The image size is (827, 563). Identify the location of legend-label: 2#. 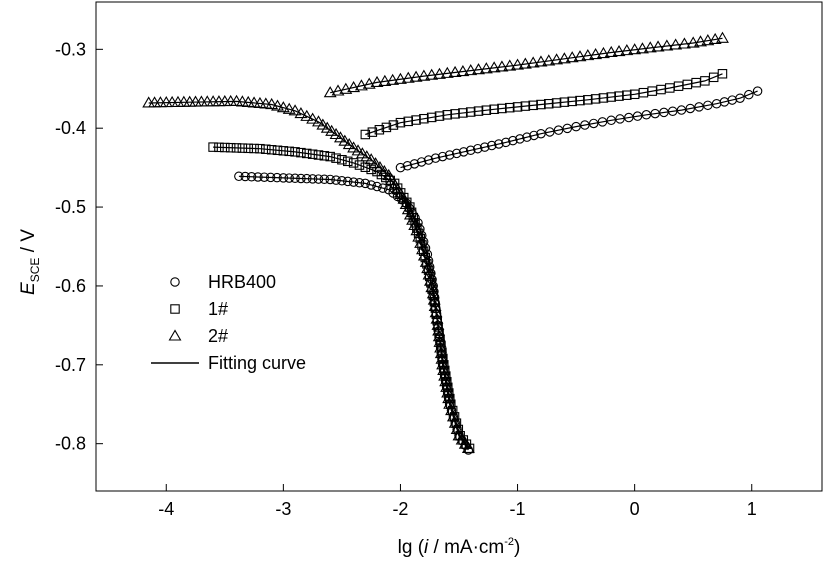
(218, 336).